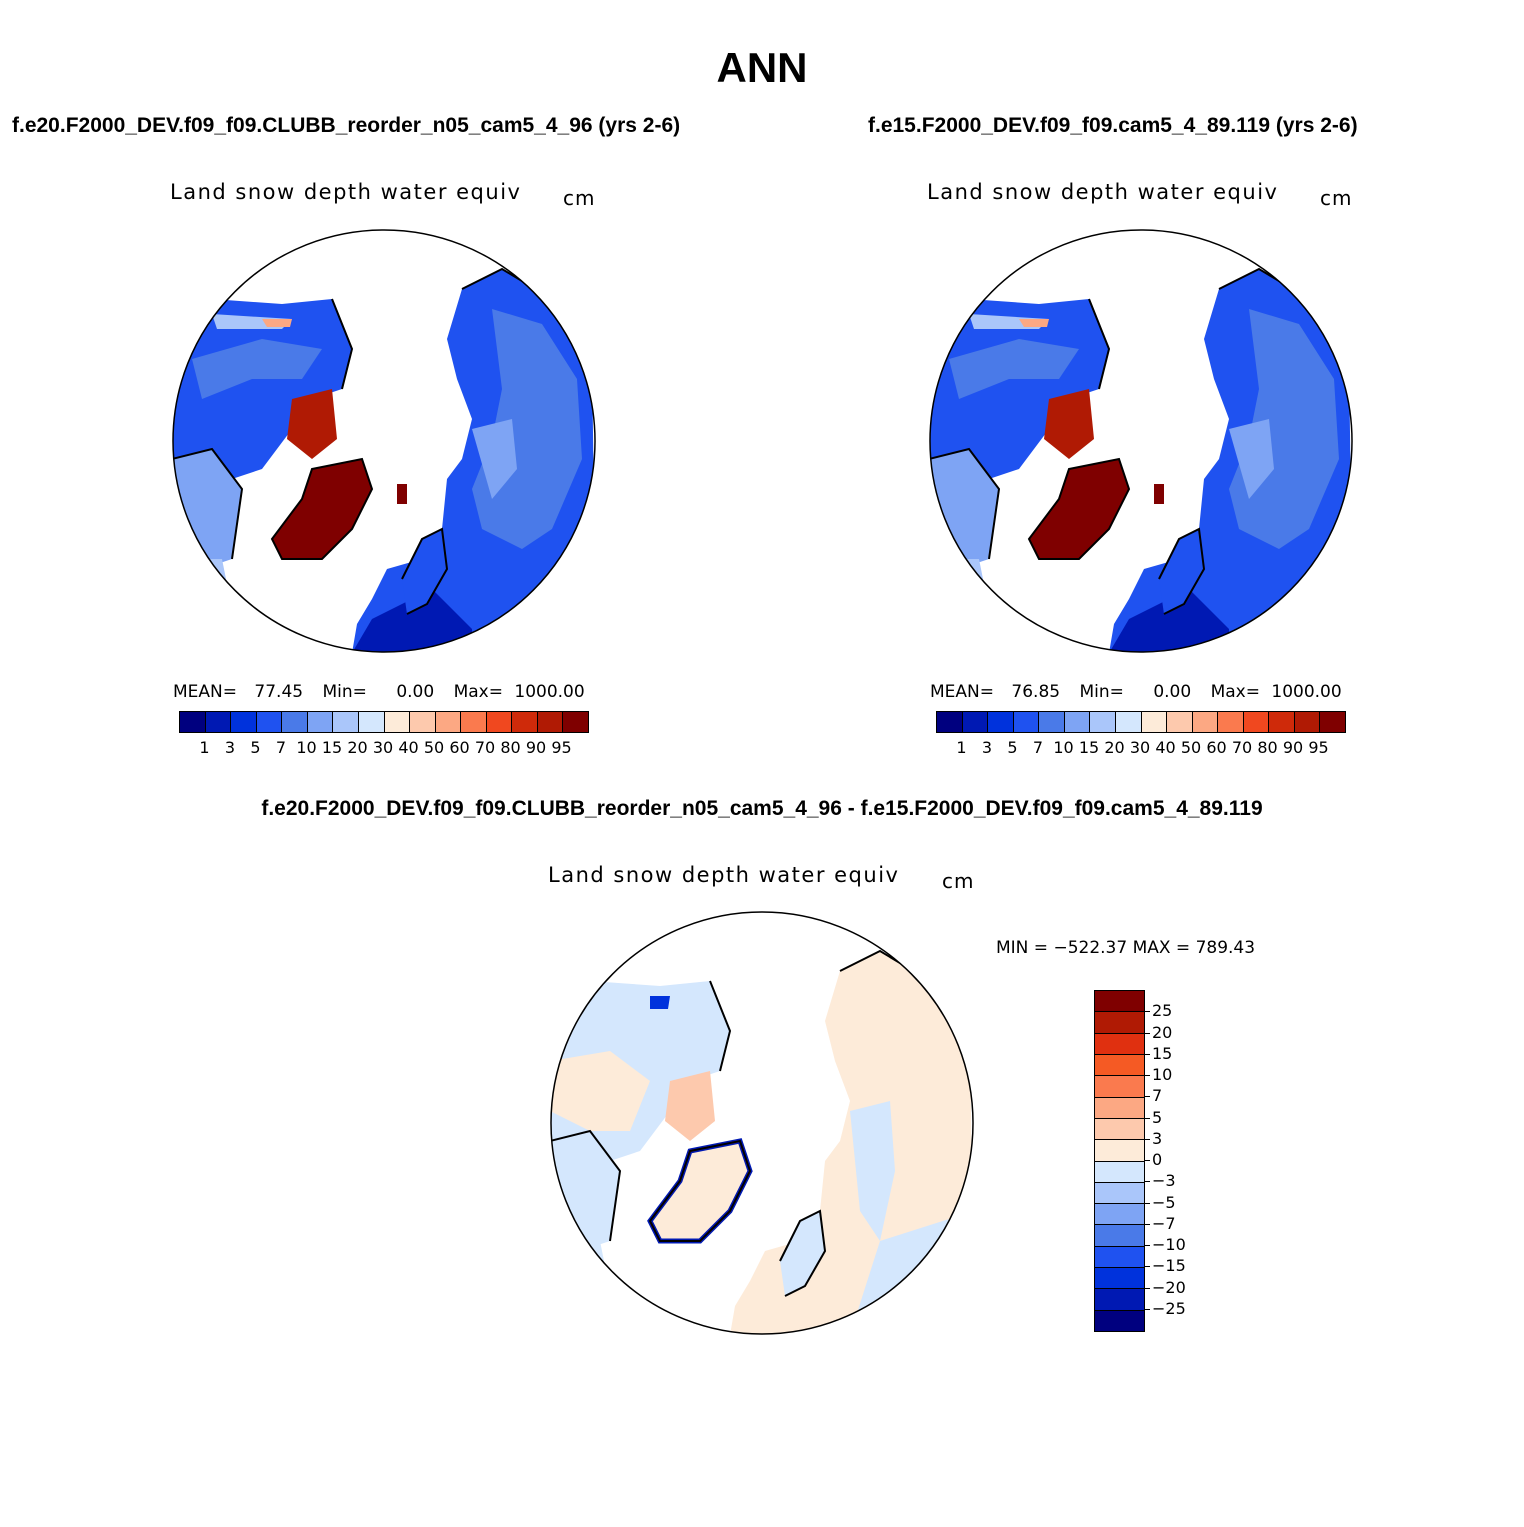 This screenshot has height=1527, width=1524. Describe the element at coordinates (1126, 948) in the screenshot. I see `diff-min-max: MIN = −522.37 MAX = 789.43` at that location.